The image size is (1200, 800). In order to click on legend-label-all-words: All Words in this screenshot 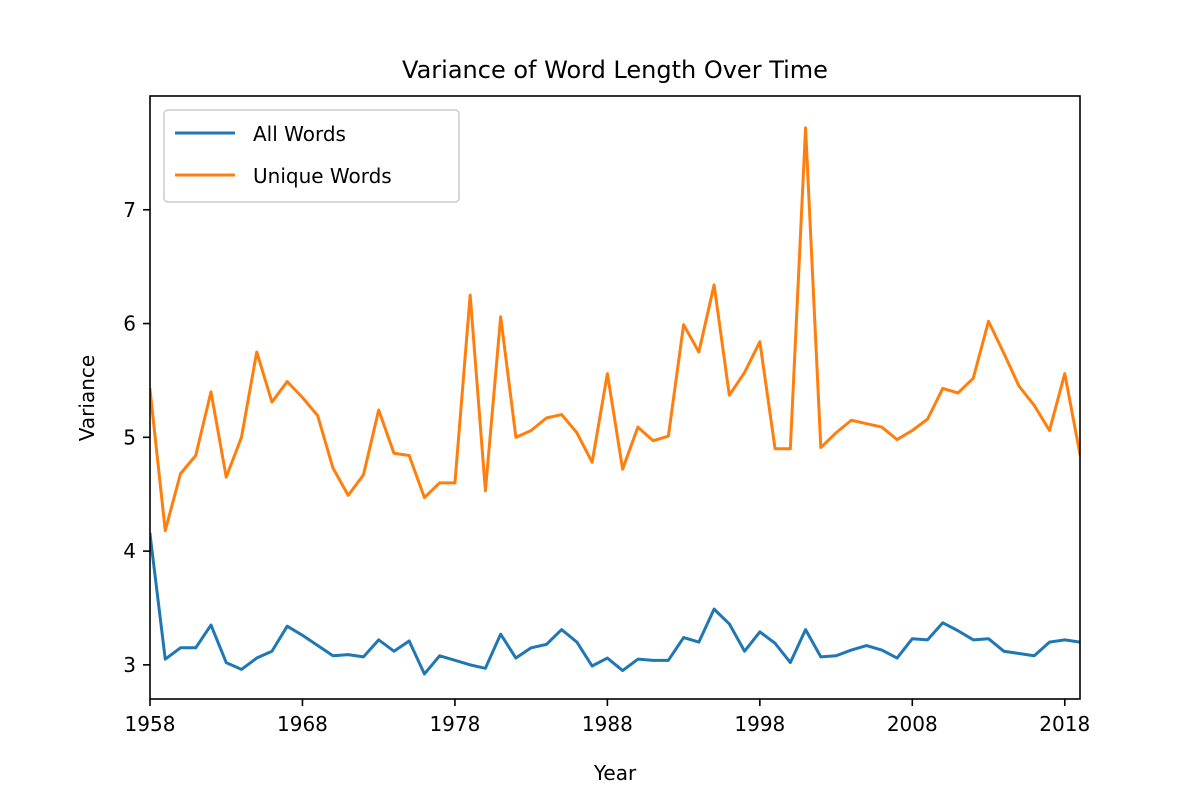, I will do `click(299, 134)`.